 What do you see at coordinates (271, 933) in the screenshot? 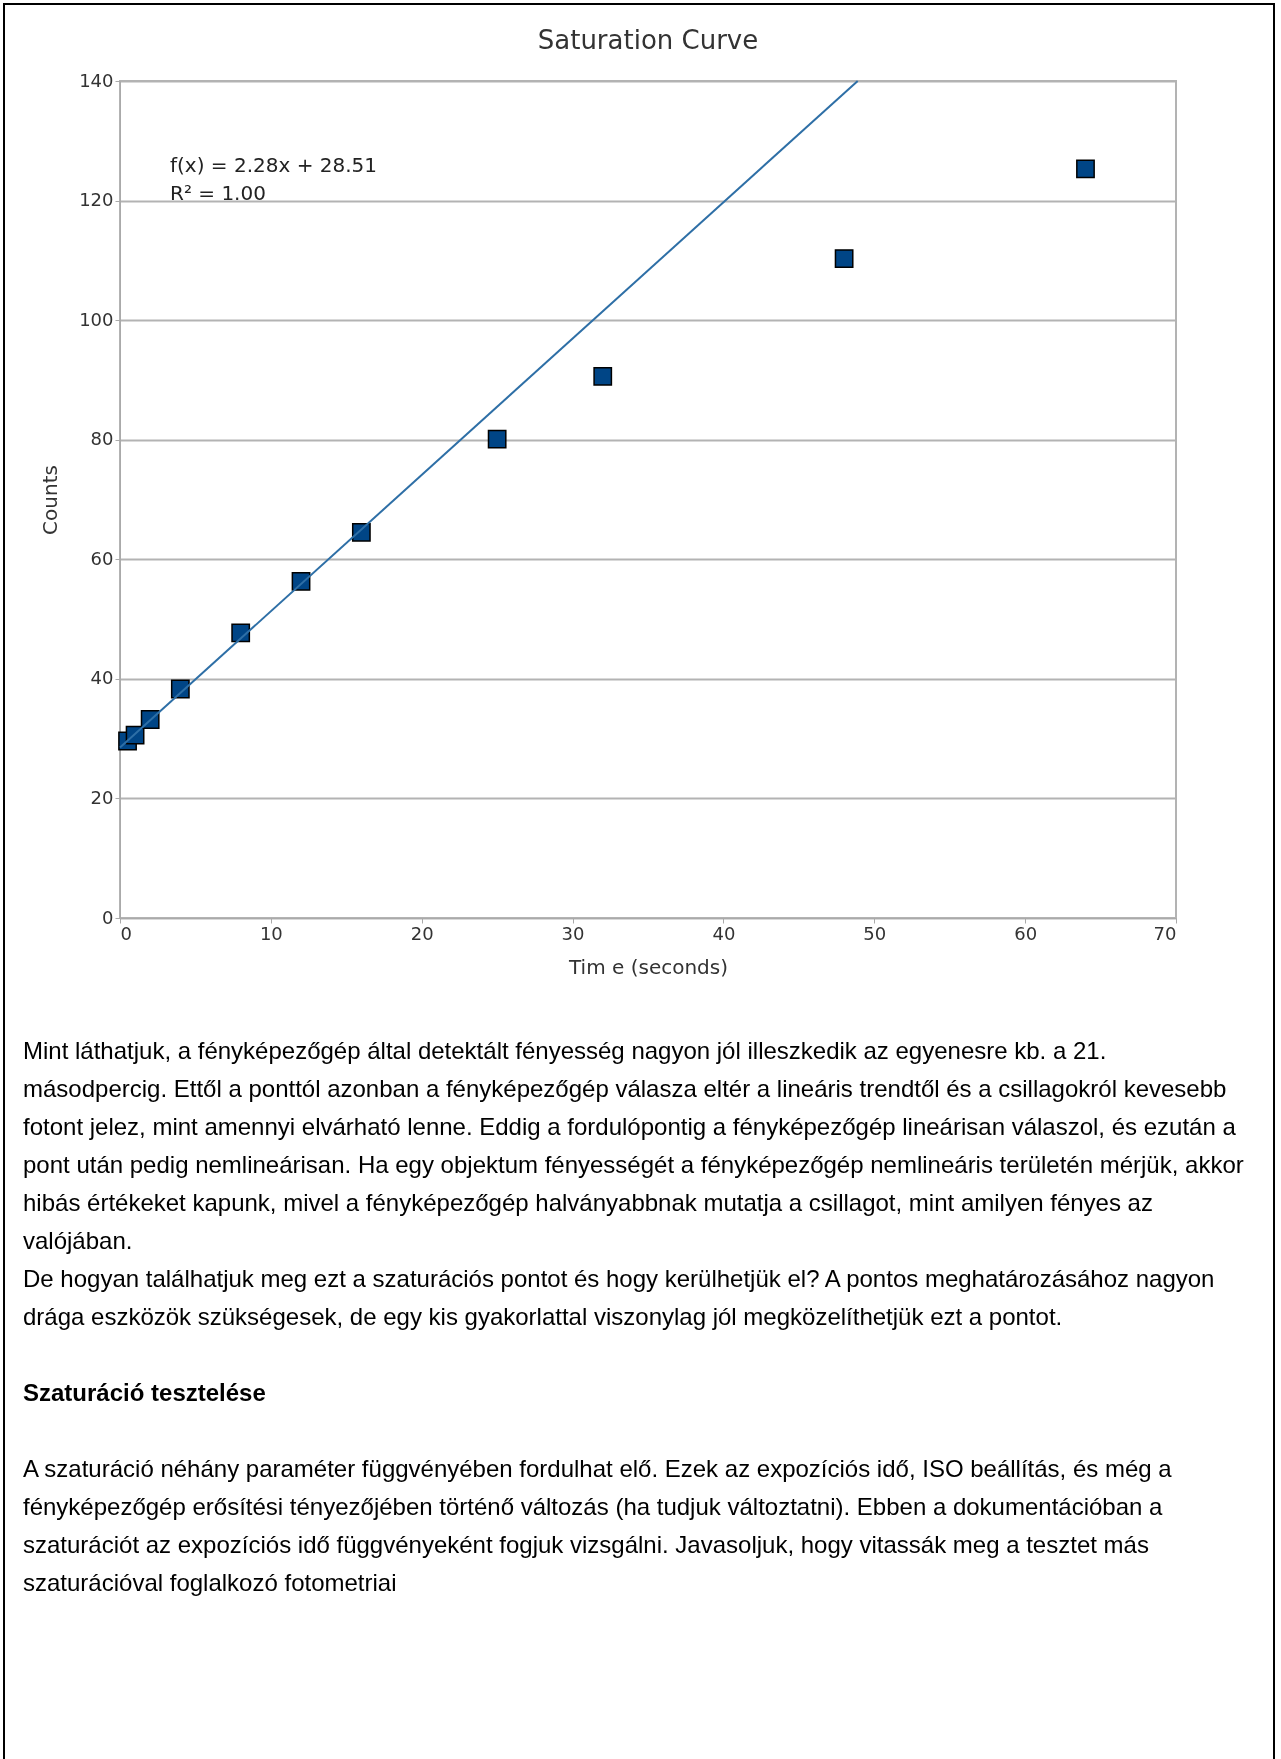
I see `x-tick-label: 10` at bounding box center [271, 933].